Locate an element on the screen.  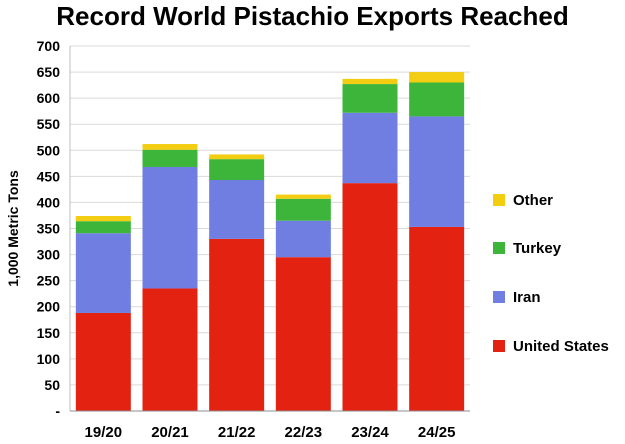
y-tick-label: 50 is located at coordinates (52, 385).